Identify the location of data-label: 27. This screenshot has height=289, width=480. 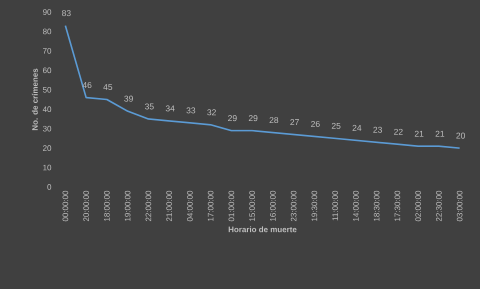
(294, 122).